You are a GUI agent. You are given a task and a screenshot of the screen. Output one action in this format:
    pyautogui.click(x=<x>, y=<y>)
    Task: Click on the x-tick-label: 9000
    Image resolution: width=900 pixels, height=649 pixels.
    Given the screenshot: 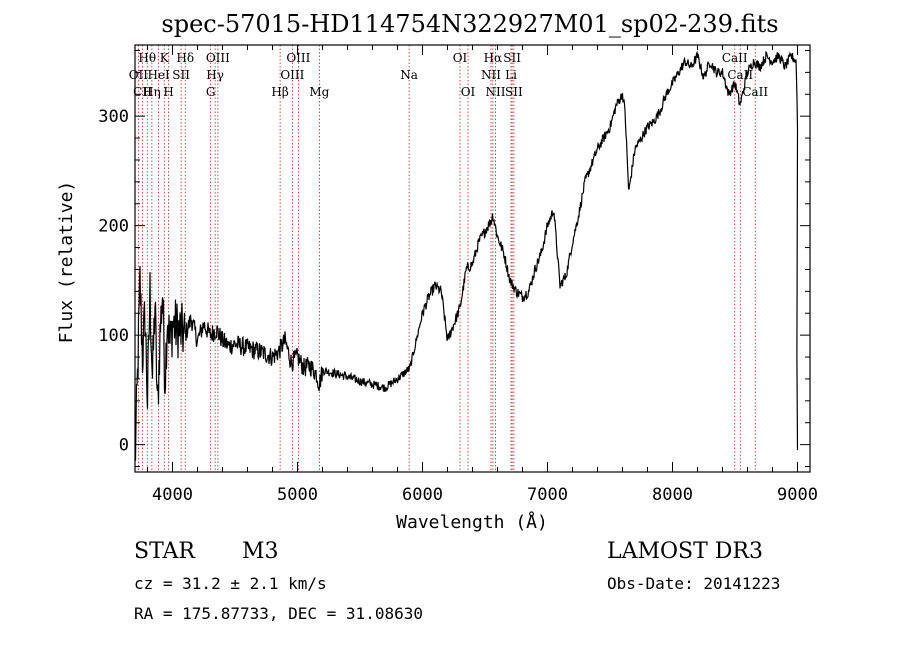 What is the action you would take?
    pyautogui.click(x=797, y=495)
    